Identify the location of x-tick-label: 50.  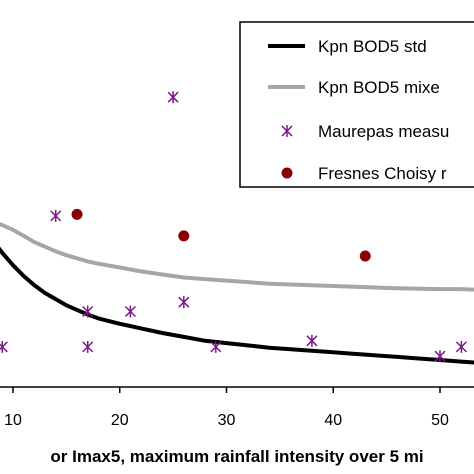
(440, 420).